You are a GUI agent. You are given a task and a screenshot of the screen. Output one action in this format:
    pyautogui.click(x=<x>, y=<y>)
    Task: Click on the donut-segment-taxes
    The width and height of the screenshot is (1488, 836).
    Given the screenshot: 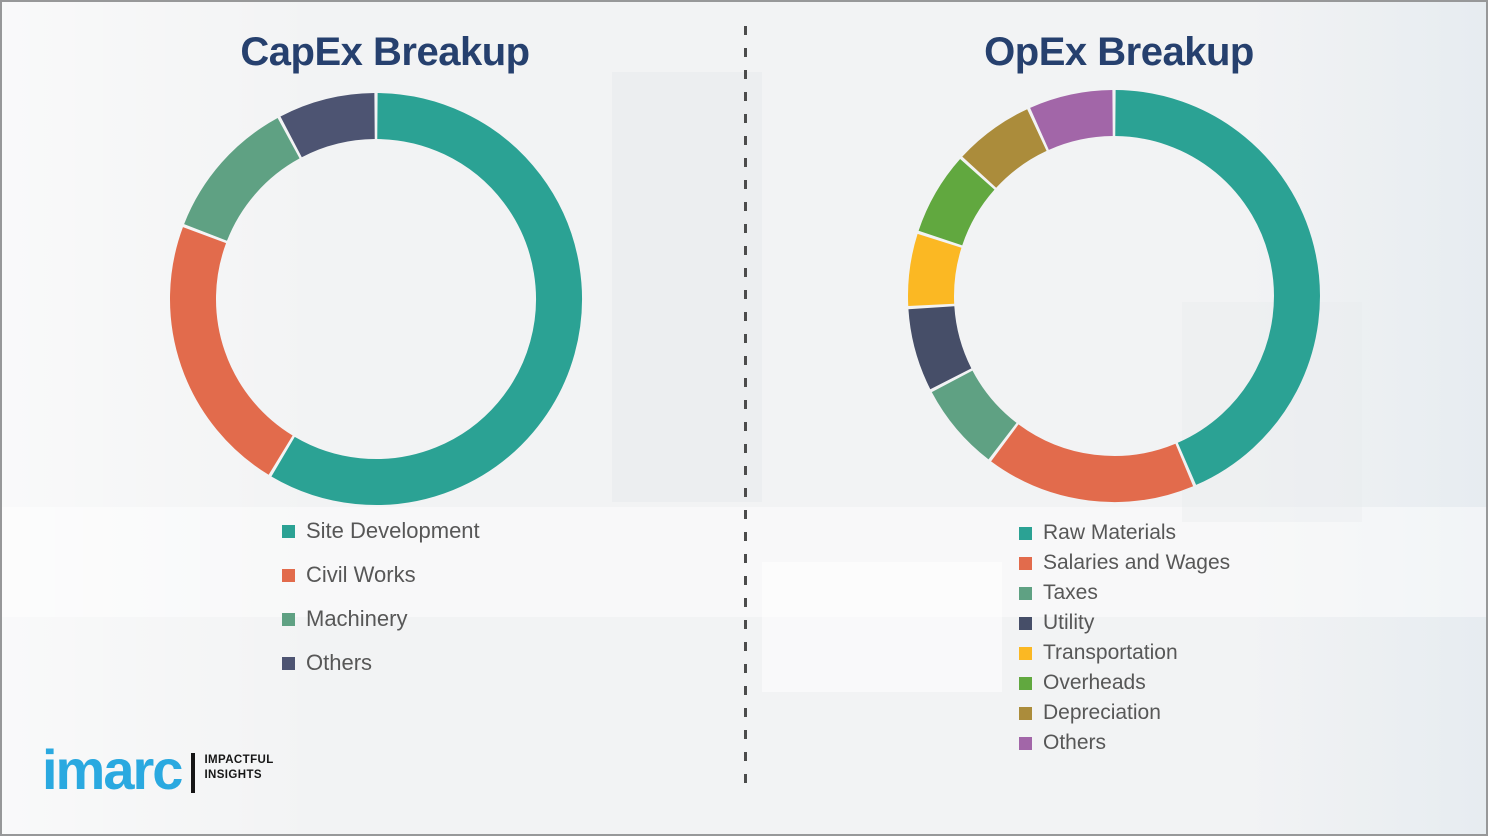 What is the action you would take?
    pyautogui.click(x=974, y=415)
    